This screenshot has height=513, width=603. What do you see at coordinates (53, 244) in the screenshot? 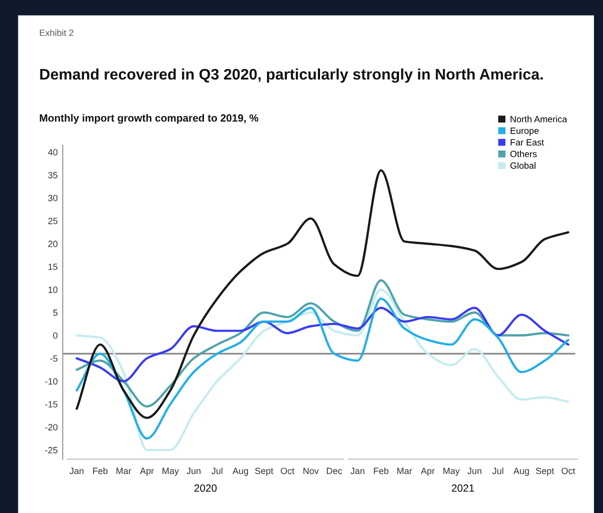
I see `y-tick-label: 20` at bounding box center [53, 244].